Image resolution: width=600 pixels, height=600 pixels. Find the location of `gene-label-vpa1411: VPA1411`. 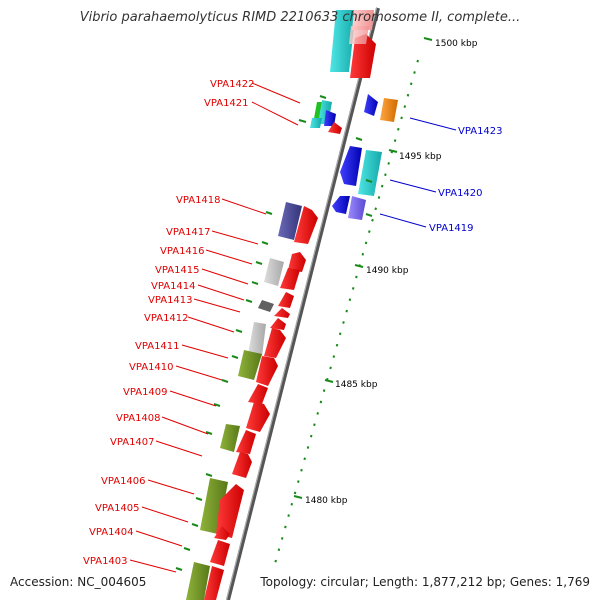

gene-label-vpa1411: VPA1411 is located at coordinates (157, 346).